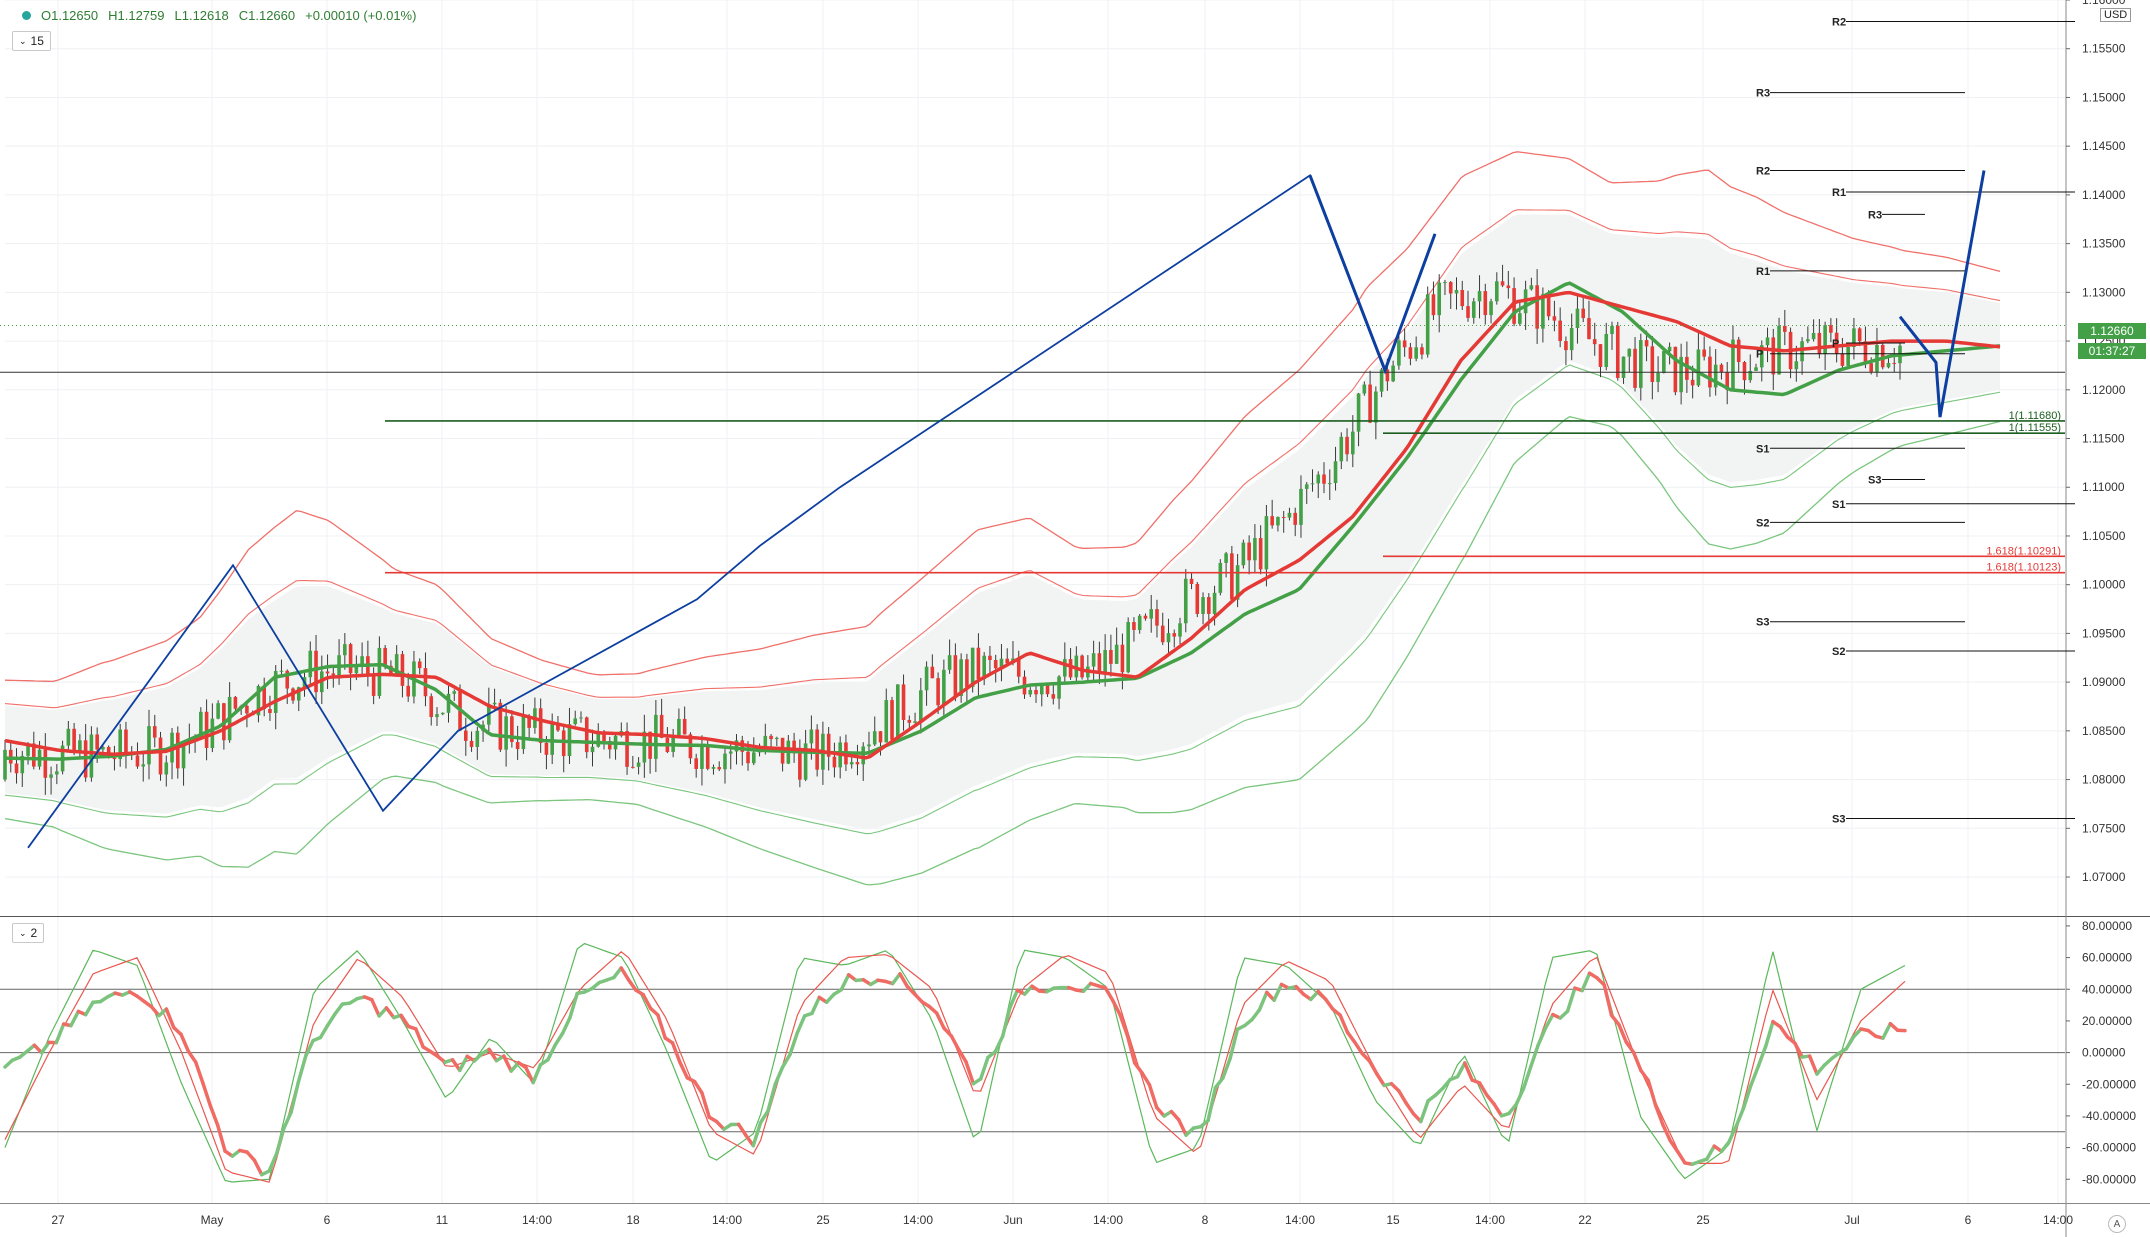  What do you see at coordinates (1393, 1220) in the screenshot?
I see `time-tick-label: 15` at bounding box center [1393, 1220].